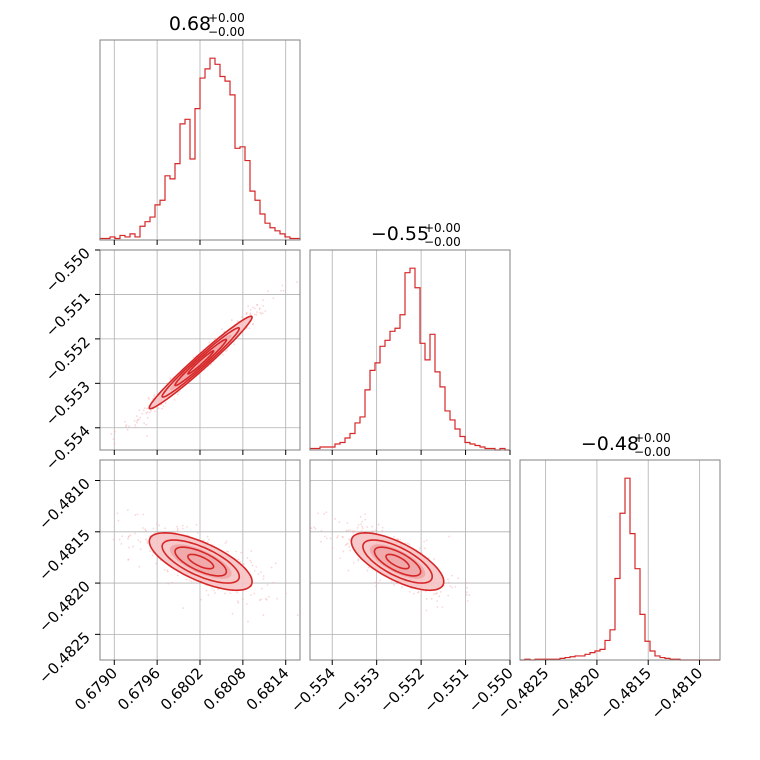 Image resolution: width=760 pixels, height=760 pixels. I want to click on x-tick-label-0-1: 0.6796, so click(139, 689).